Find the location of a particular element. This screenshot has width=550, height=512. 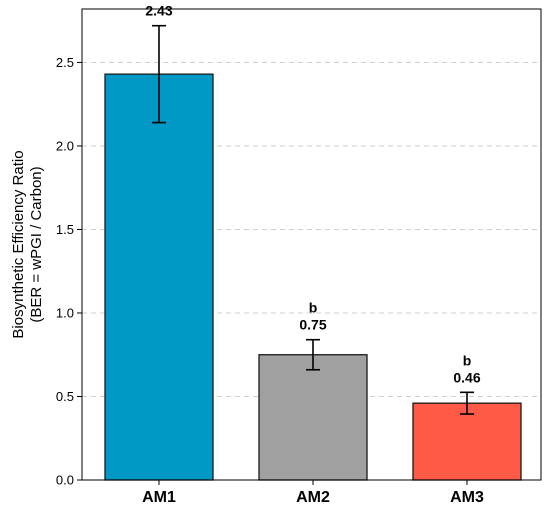

y-axis-label-line1: Biosynthetic Efficiency Ratio is located at coordinates (18, 244).